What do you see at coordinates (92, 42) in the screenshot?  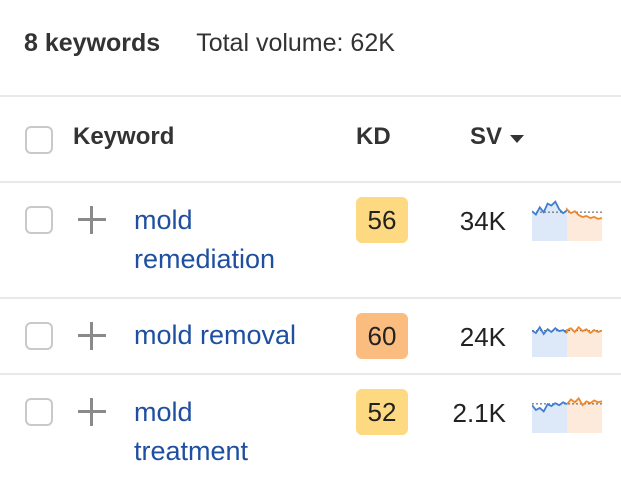 I see `keyword-count: 8 keywords` at bounding box center [92, 42].